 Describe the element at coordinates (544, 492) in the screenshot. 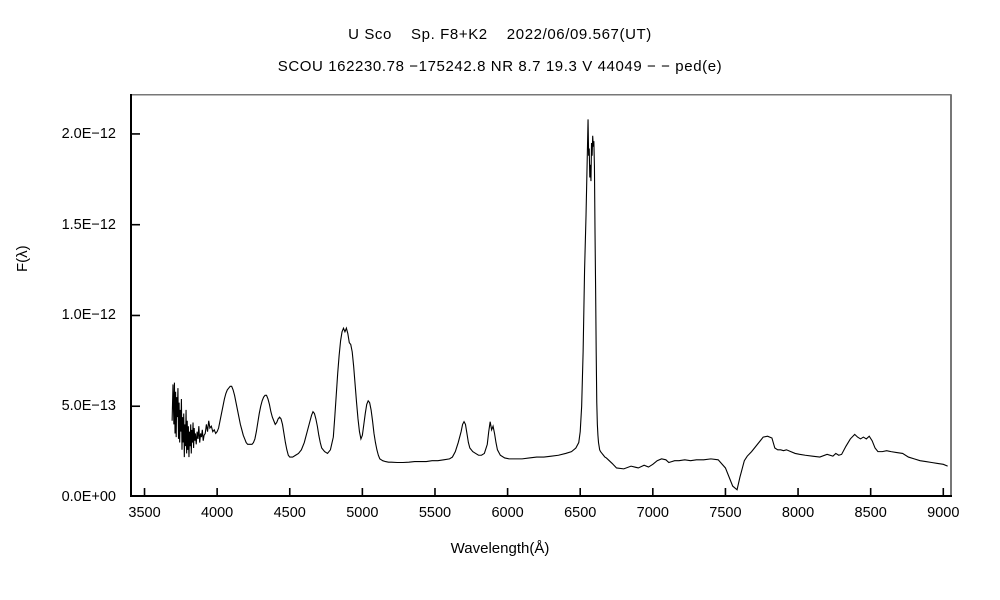

I see `x-axis-ticks` at that location.